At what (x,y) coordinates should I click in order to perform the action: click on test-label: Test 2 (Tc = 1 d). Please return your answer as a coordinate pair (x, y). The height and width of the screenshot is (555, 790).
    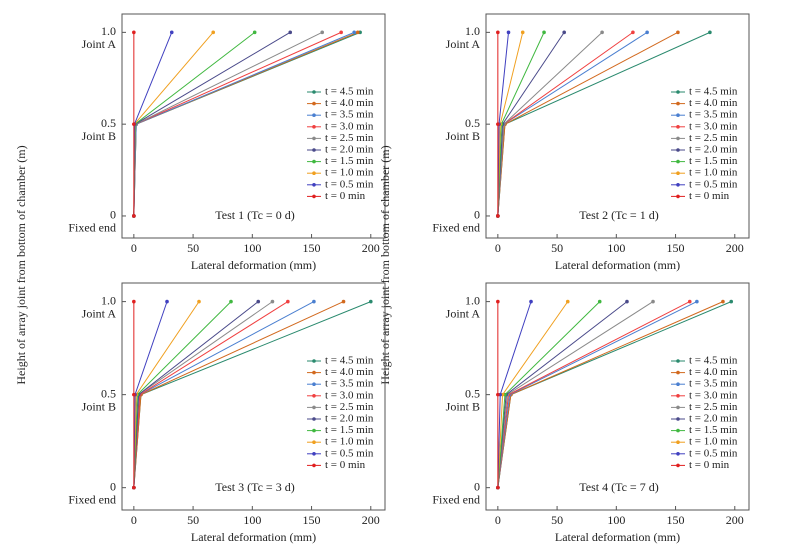
    Looking at the image, I should click on (618, 215).